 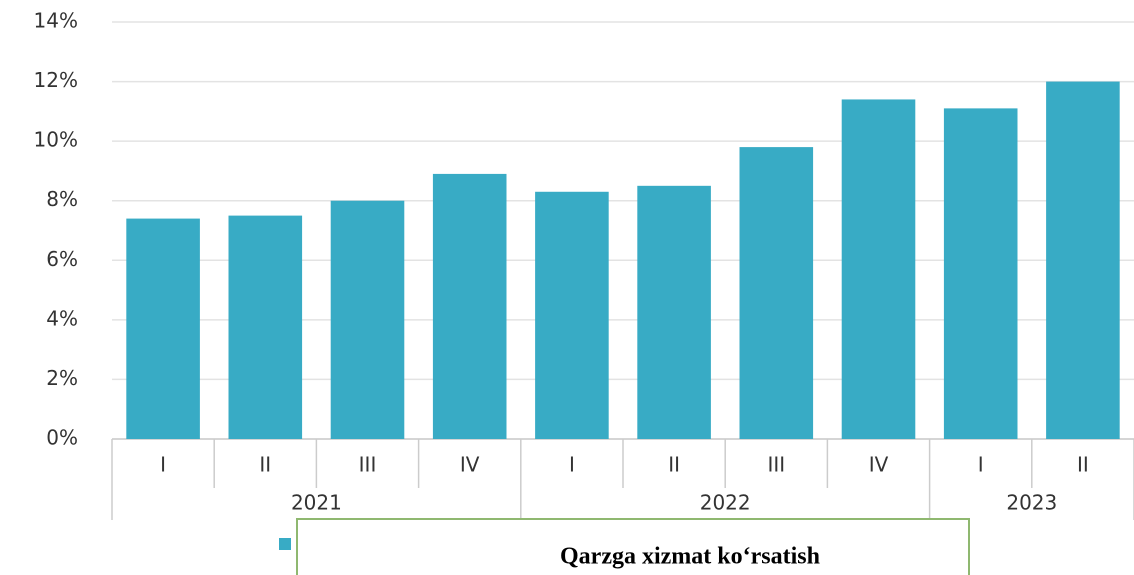 I want to click on y-tick-label: 0%, so click(x=62, y=438).